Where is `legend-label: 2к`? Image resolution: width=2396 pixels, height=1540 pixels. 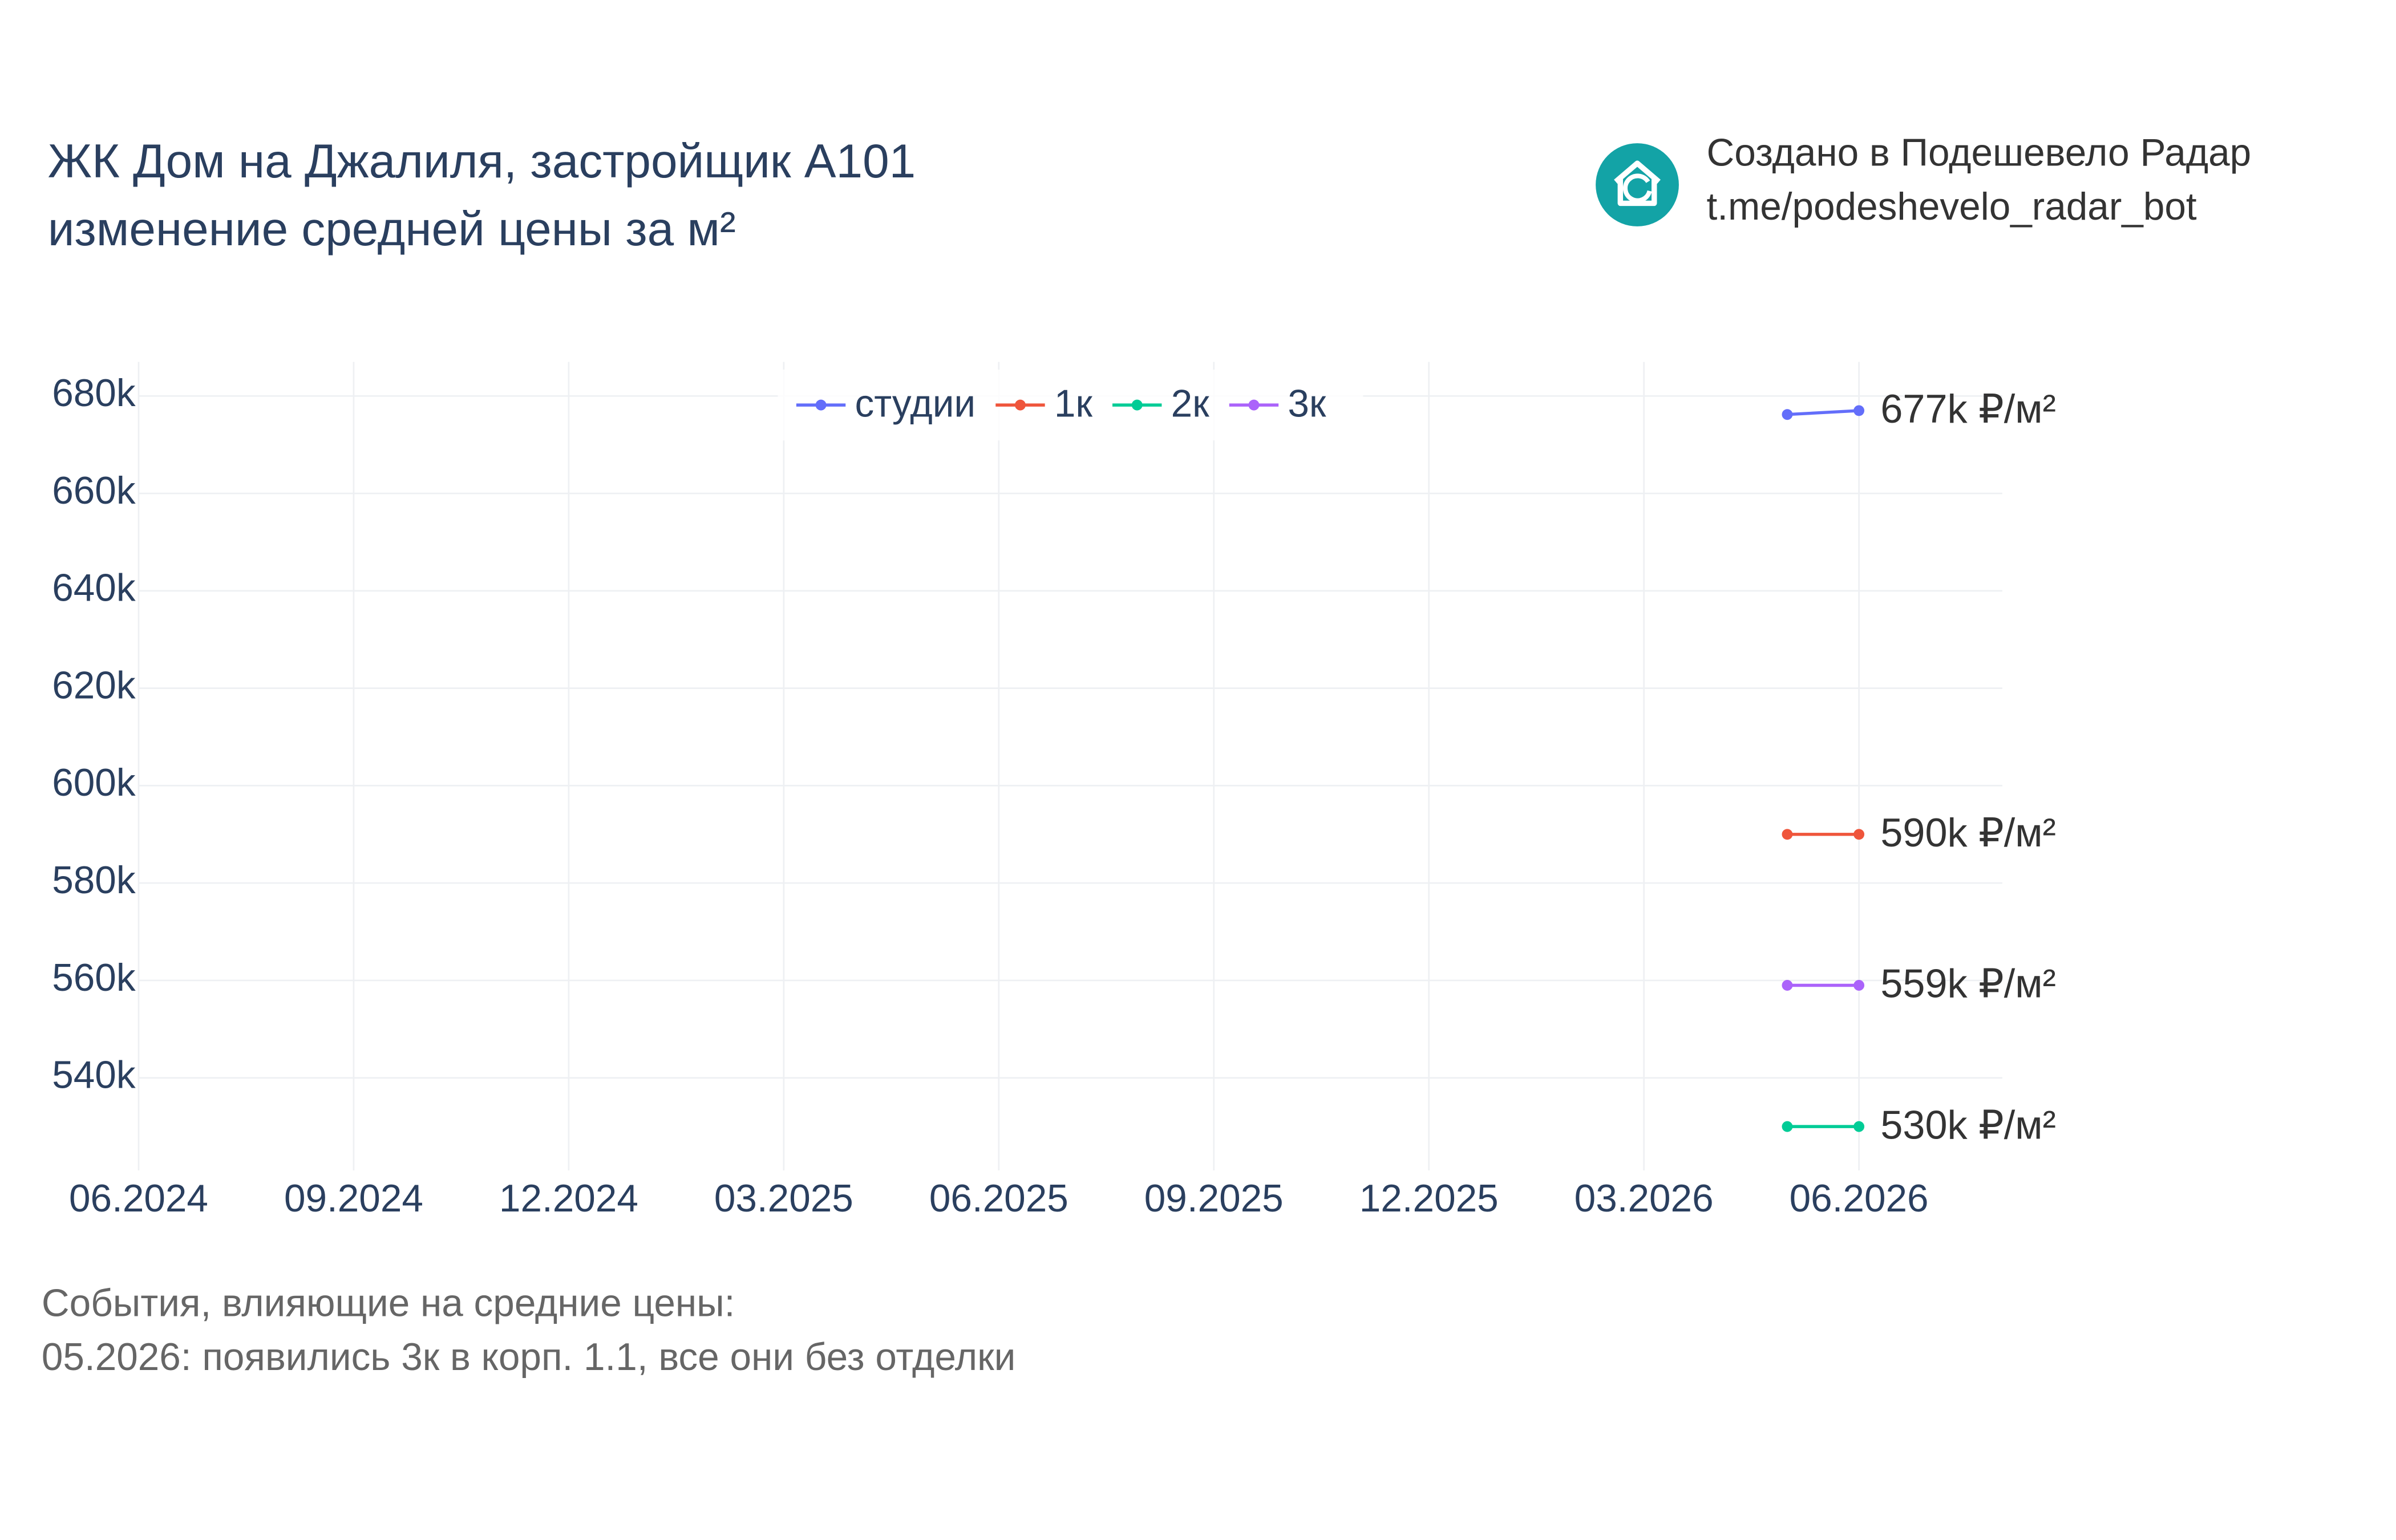
legend-label: 2к is located at coordinates (1190, 404).